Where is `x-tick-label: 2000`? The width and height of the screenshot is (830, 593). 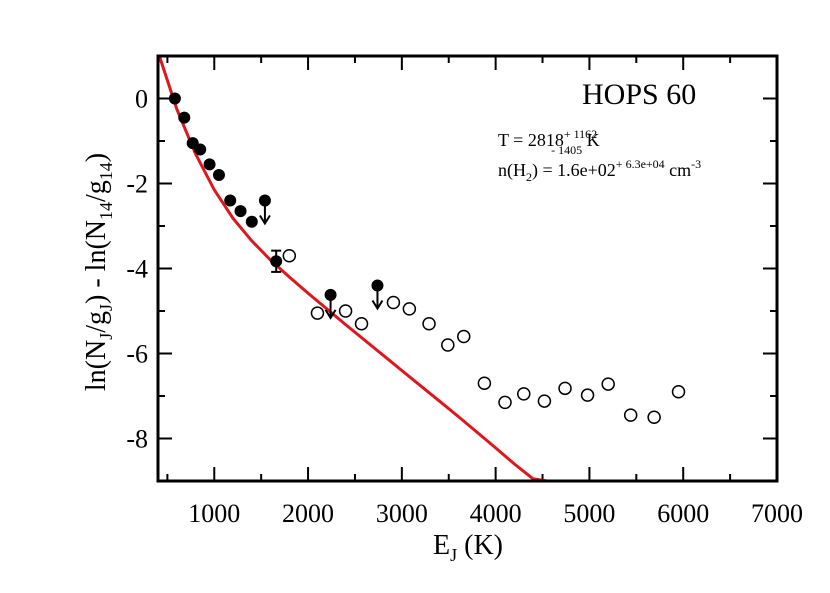 x-tick-label: 2000 is located at coordinates (308, 513).